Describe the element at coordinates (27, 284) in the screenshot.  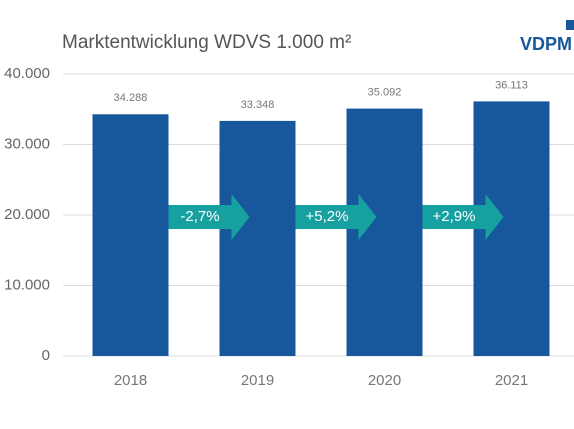
I see `y-tick-label: 10.000` at that location.